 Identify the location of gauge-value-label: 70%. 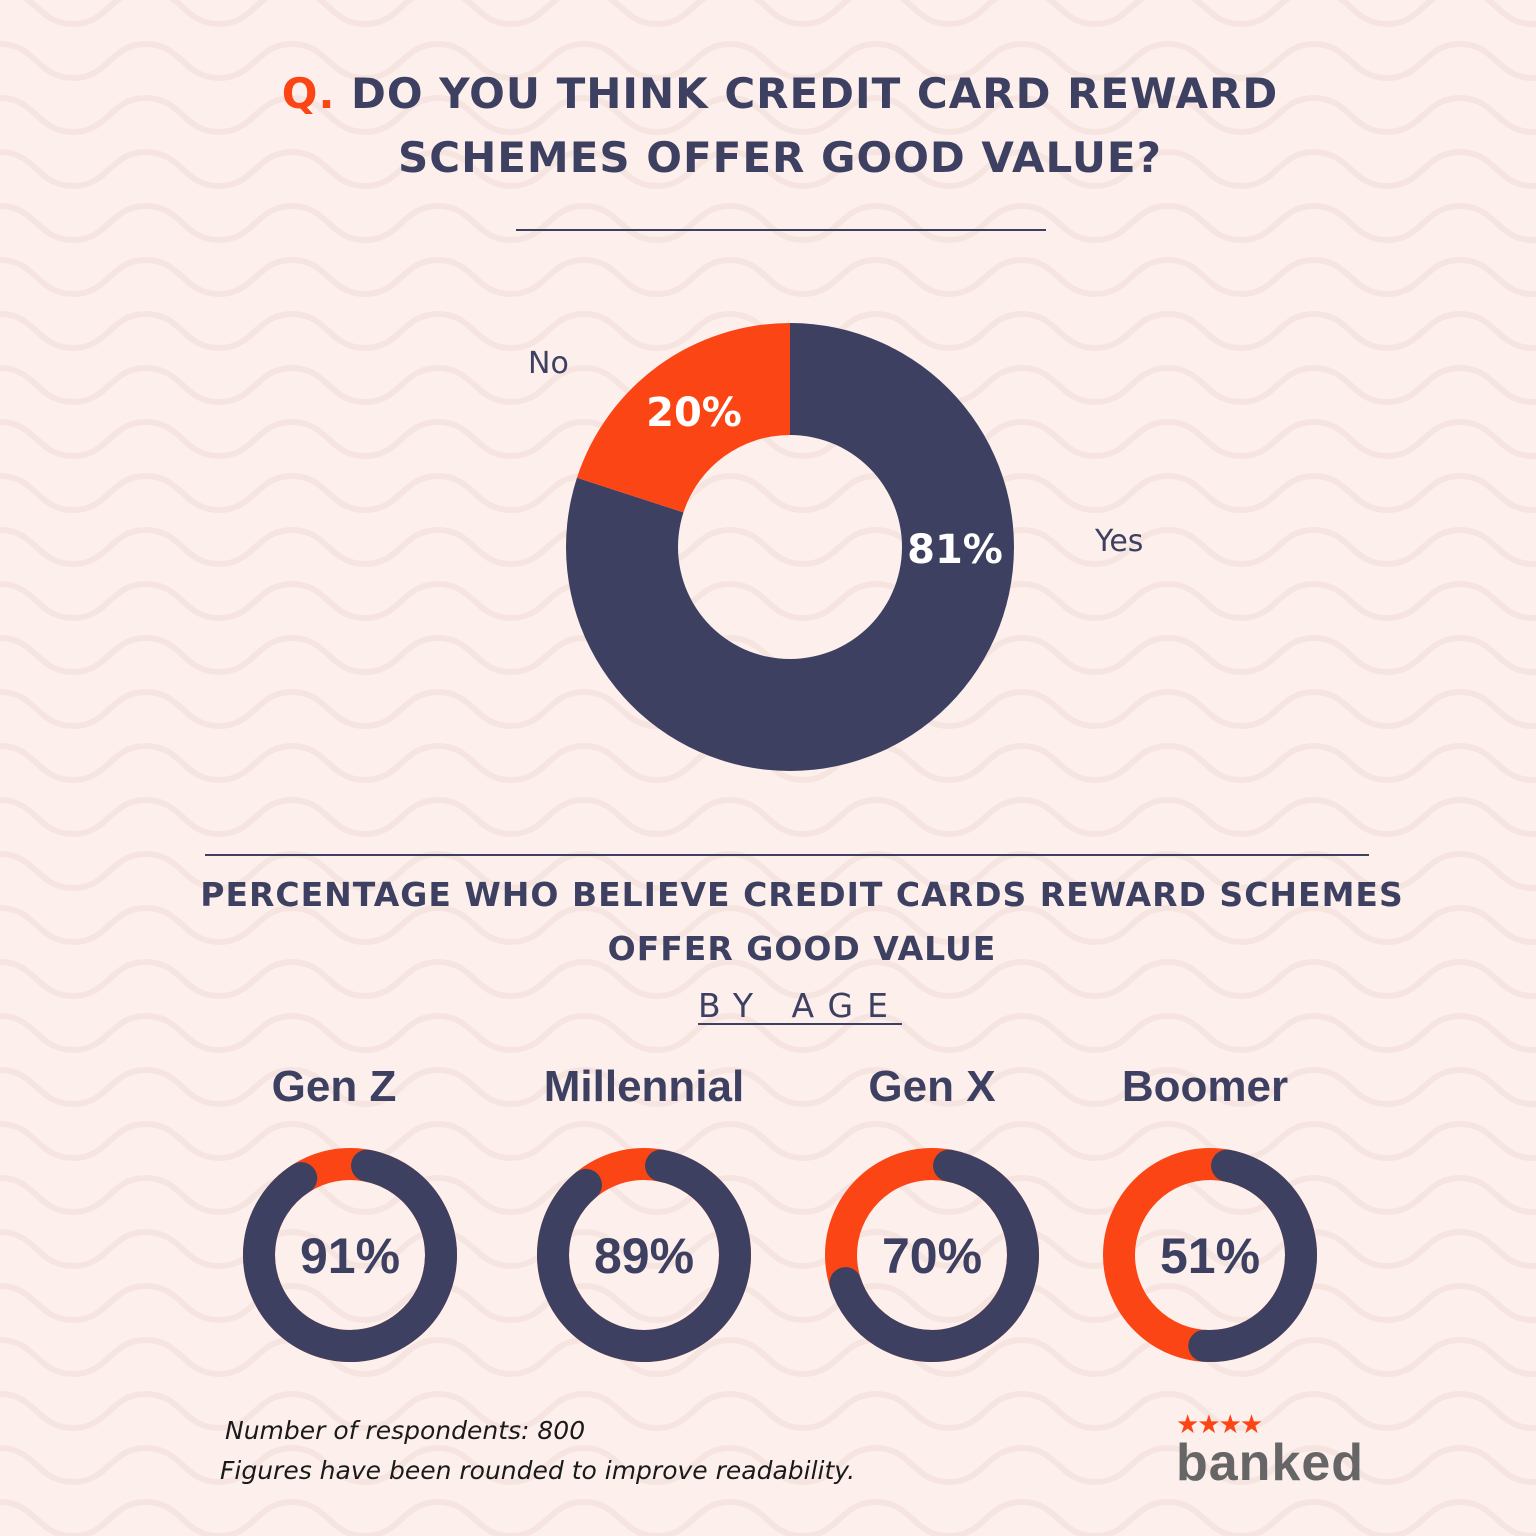
(932, 1256).